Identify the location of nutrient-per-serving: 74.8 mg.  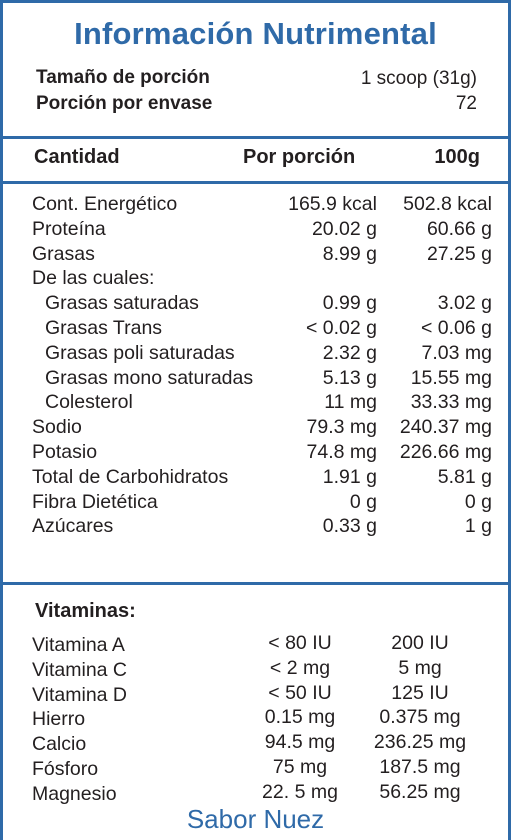
(341, 452).